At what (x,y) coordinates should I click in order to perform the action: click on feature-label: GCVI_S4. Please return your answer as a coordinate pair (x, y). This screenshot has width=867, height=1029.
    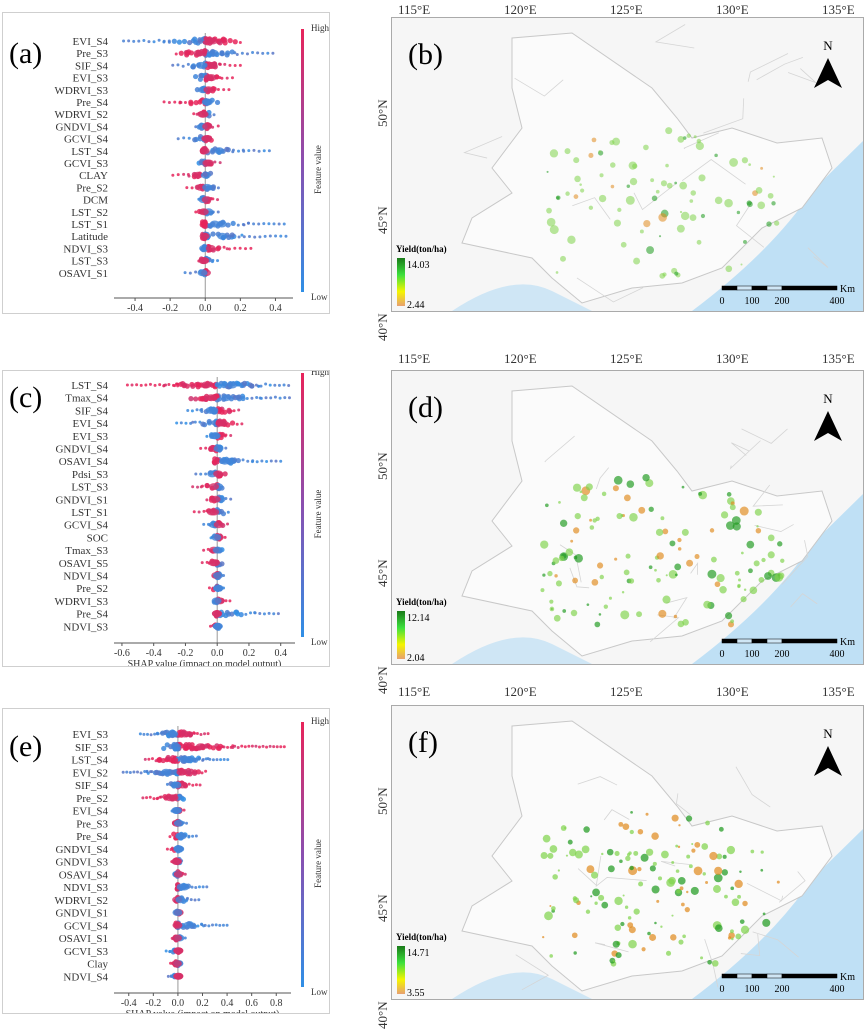
    Looking at the image, I should click on (86, 140).